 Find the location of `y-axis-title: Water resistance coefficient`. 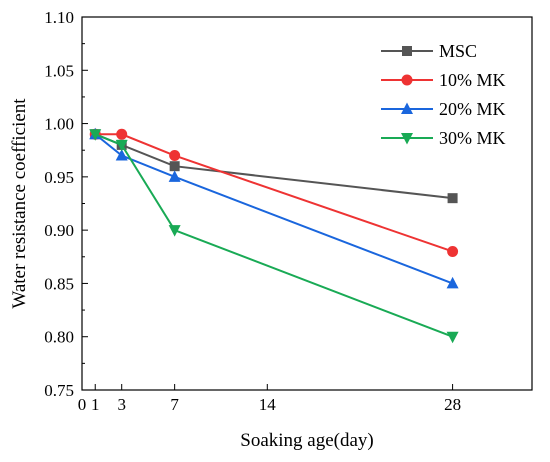

y-axis-title: Water resistance coefficient is located at coordinates (19, 203).